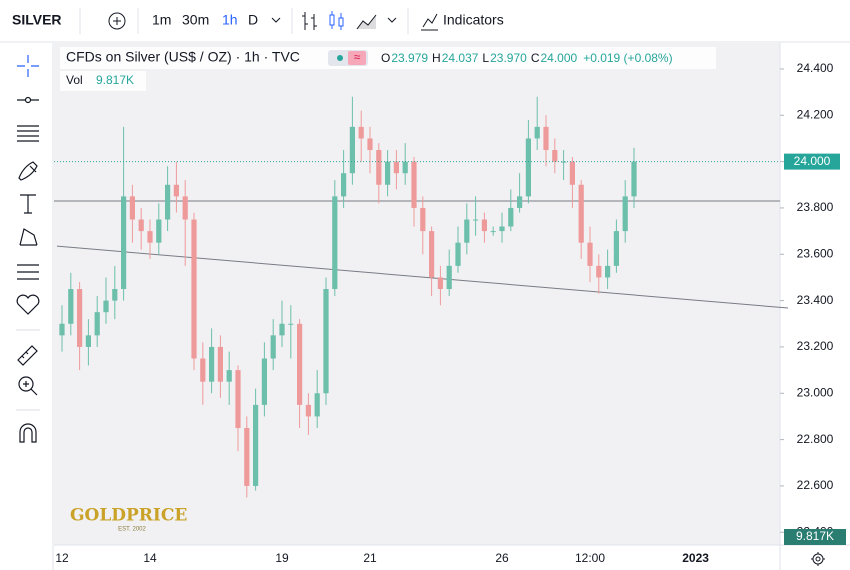 The image size is (850, 570). Describe the element at coordinates (815, 68) in the screenshot. I see `y-tick-label: 24.400` at that location.